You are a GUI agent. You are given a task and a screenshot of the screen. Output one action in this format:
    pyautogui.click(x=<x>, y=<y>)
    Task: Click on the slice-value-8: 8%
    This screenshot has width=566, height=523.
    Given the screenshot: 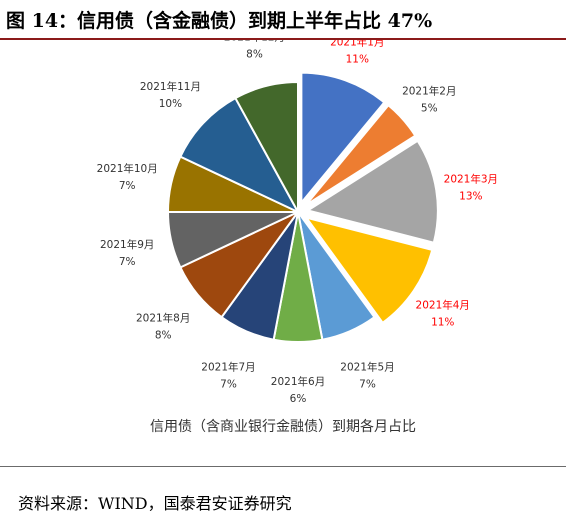 What is the action you would take?
    pyautogui.click(x=163, y=336)
    